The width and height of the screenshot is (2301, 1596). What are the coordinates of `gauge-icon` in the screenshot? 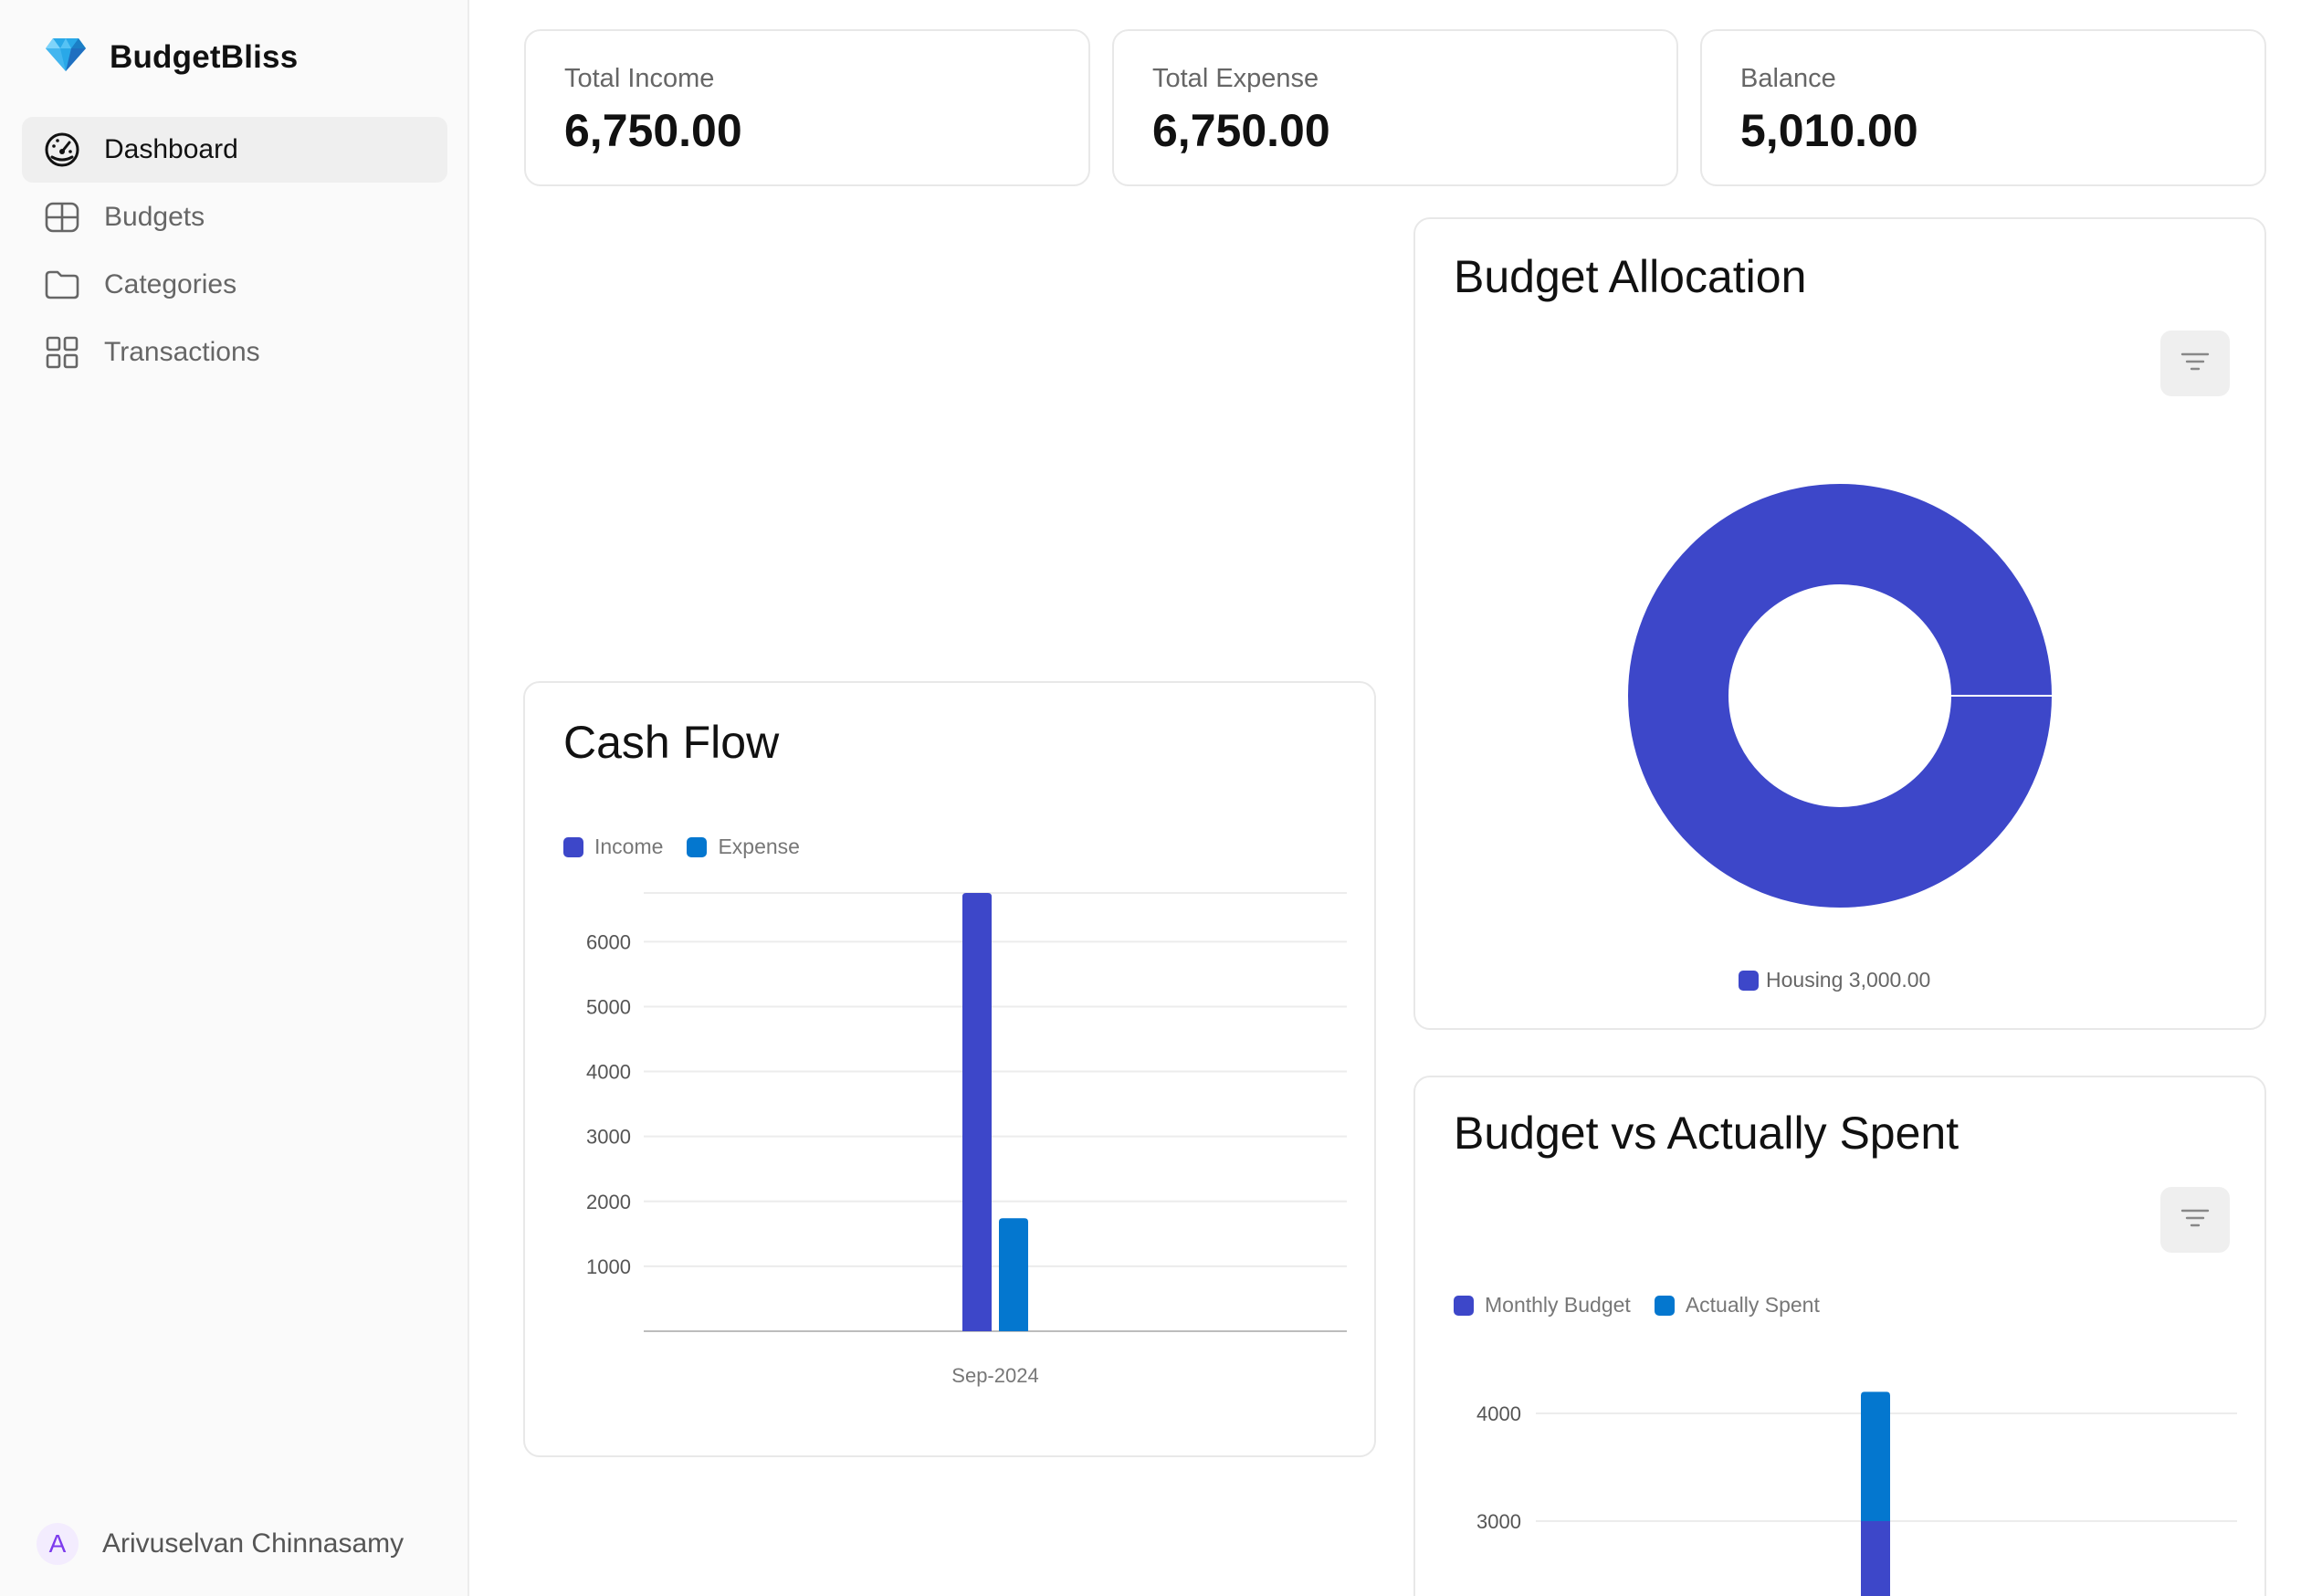 It's located at (62, 149).